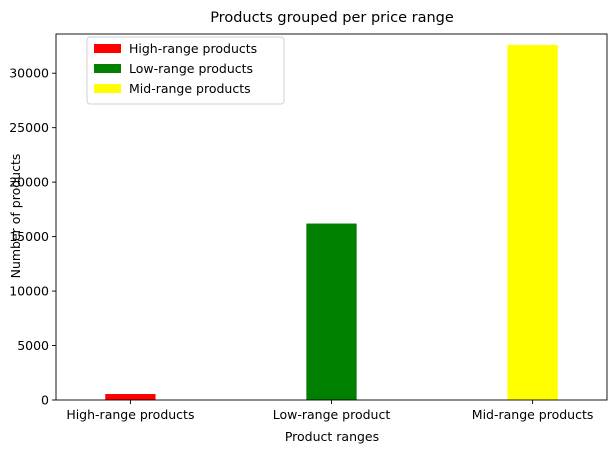  What do you see at coordinates (332, 18) in the screenshot?
I see `chart-title: Products grouped per price range` at bounding box center [332, 18].